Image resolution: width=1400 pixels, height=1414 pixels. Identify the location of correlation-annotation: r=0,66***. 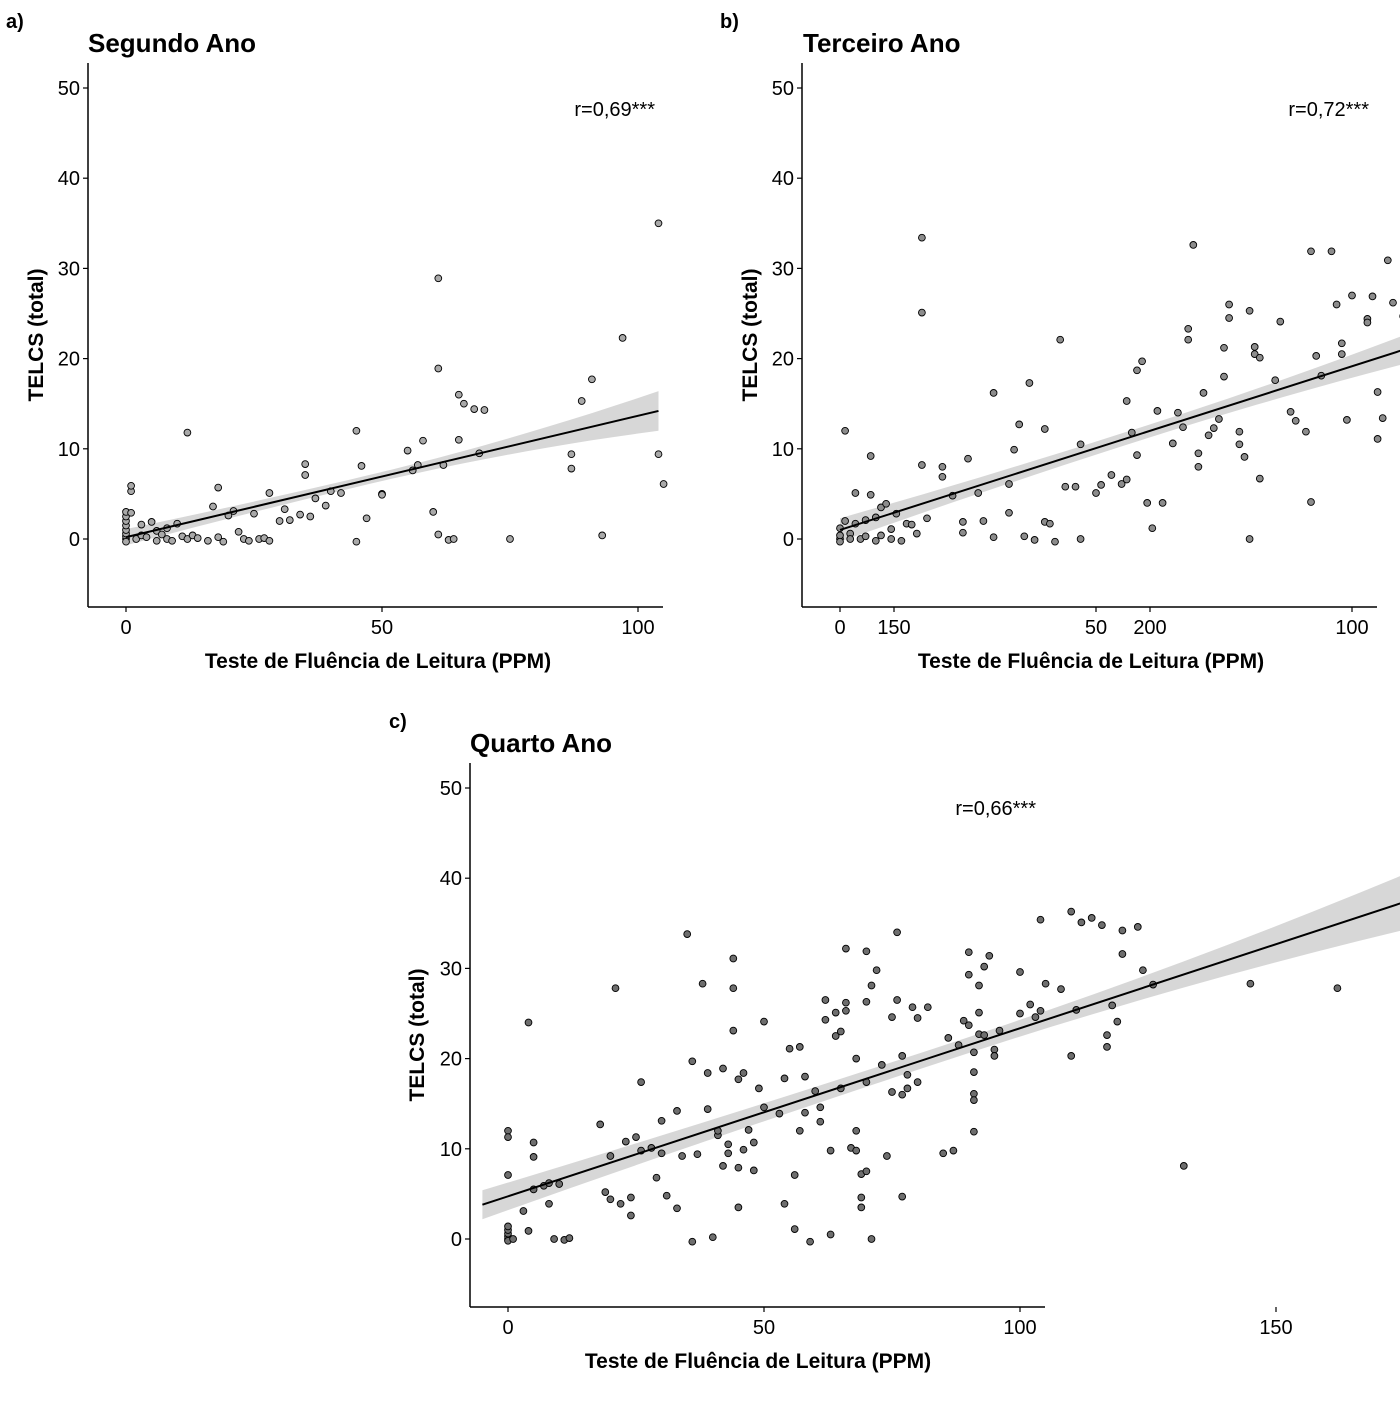
(995, 809).